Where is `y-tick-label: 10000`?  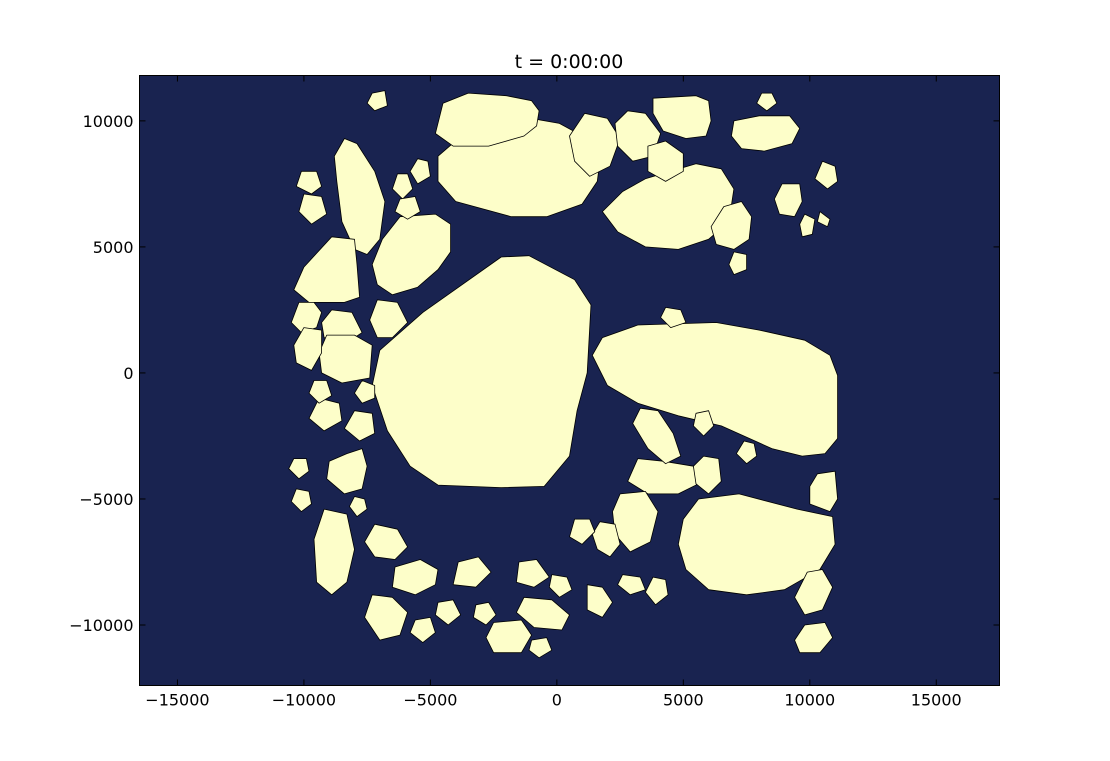
y-tick-label: 10000 is located at coordinates (108, 121).